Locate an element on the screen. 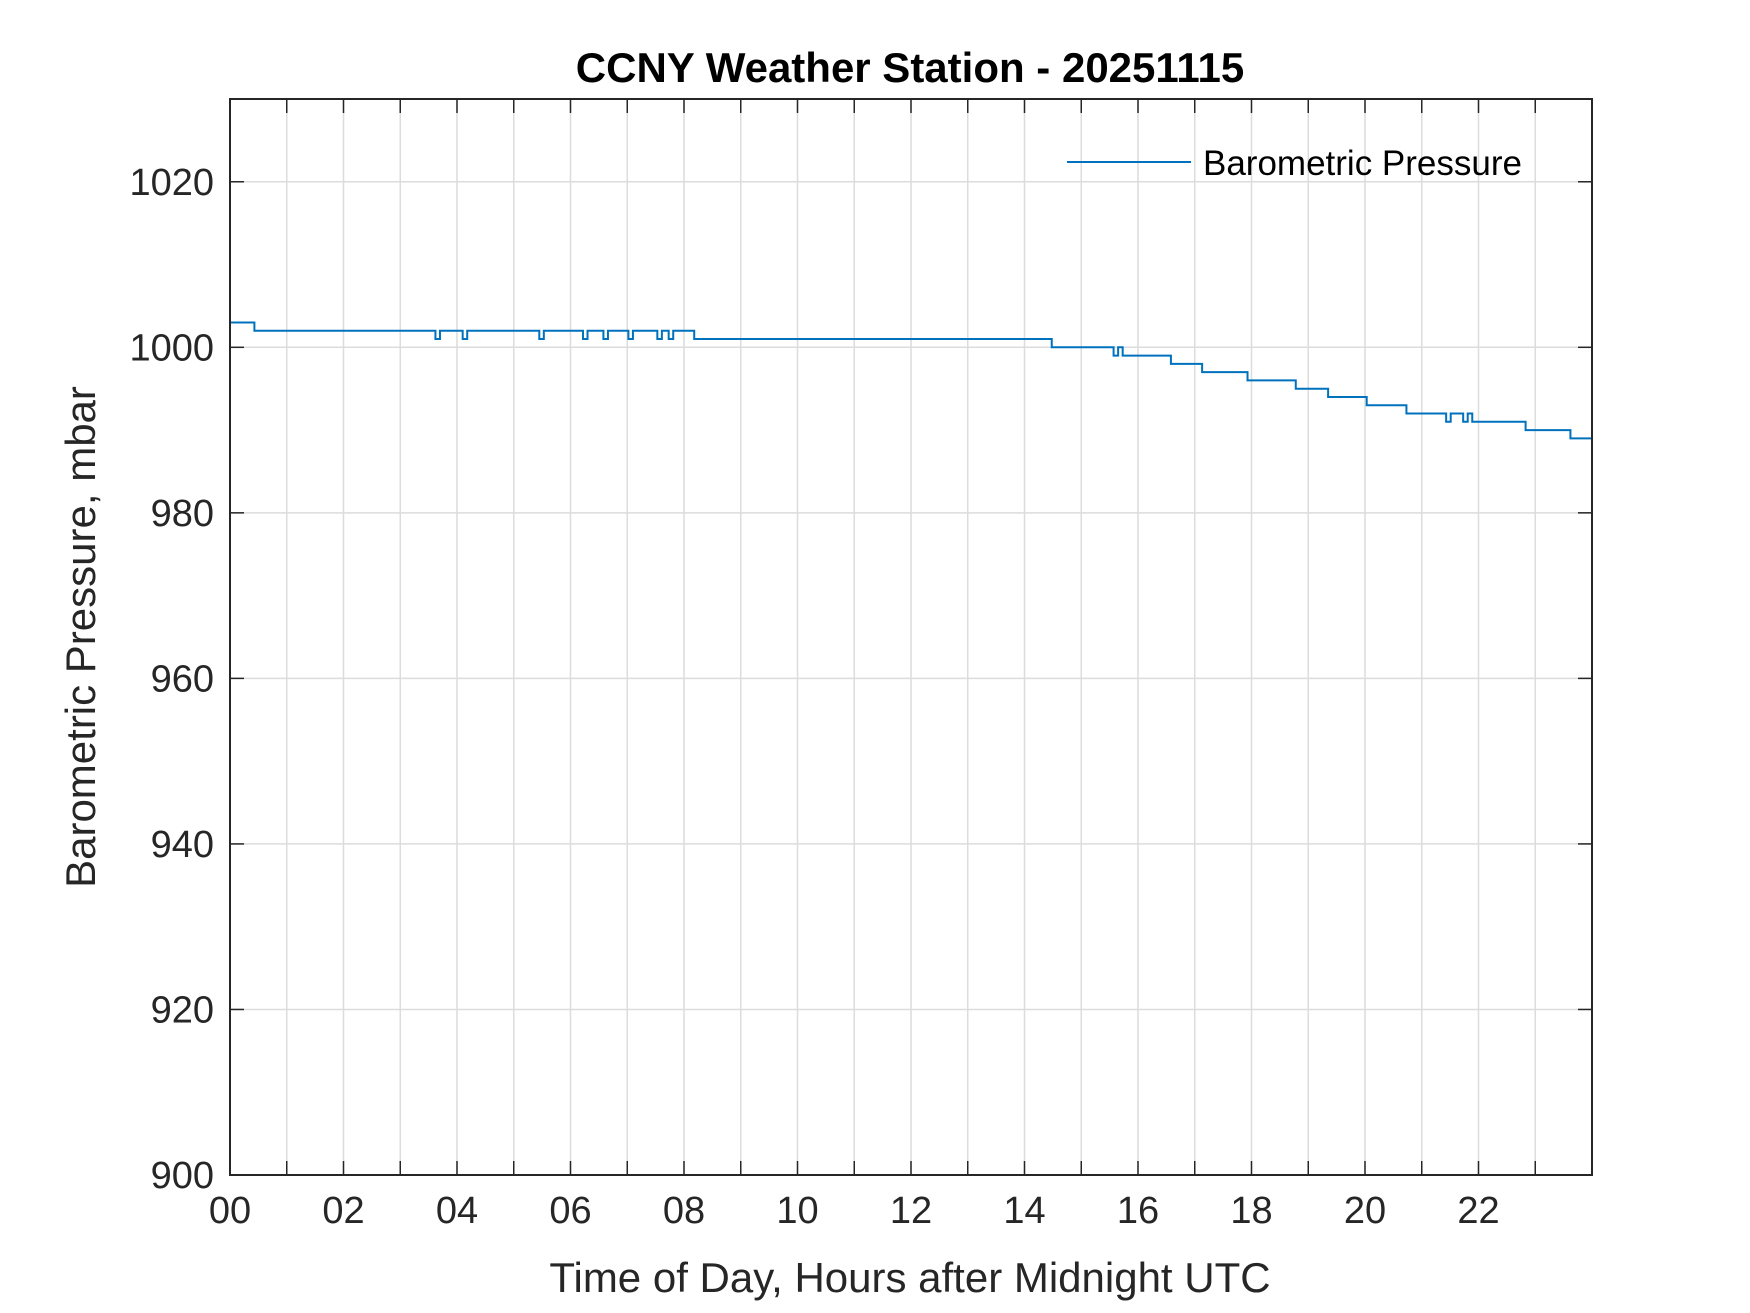 Image resolution: width=1750 pixels, height=1313 pixels. x-tick-label: 16 is located at coordinates (1138, 1211).